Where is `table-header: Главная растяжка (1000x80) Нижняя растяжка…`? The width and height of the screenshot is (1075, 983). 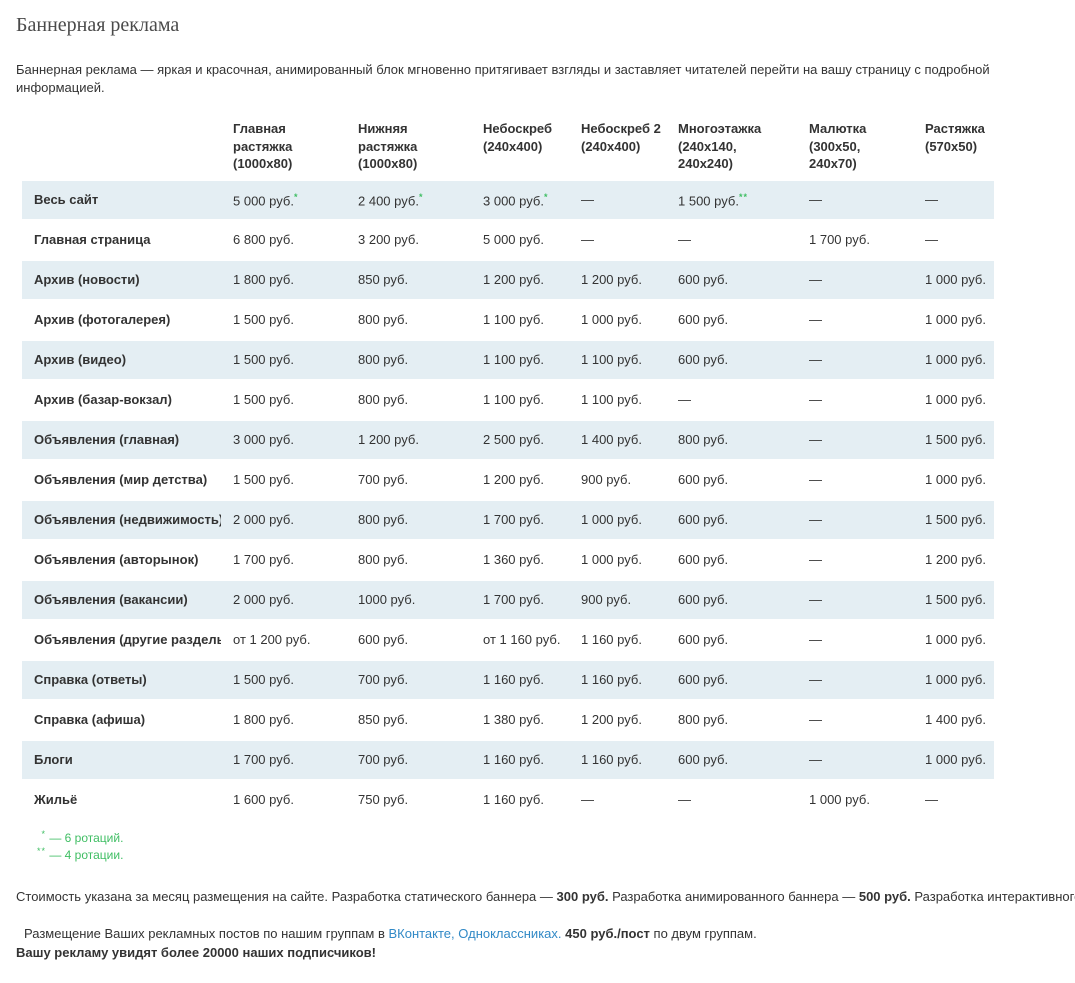 table-header: Главная растяжка (1000x80) Нижняя растяжка… is located at coordinates (508, 143).